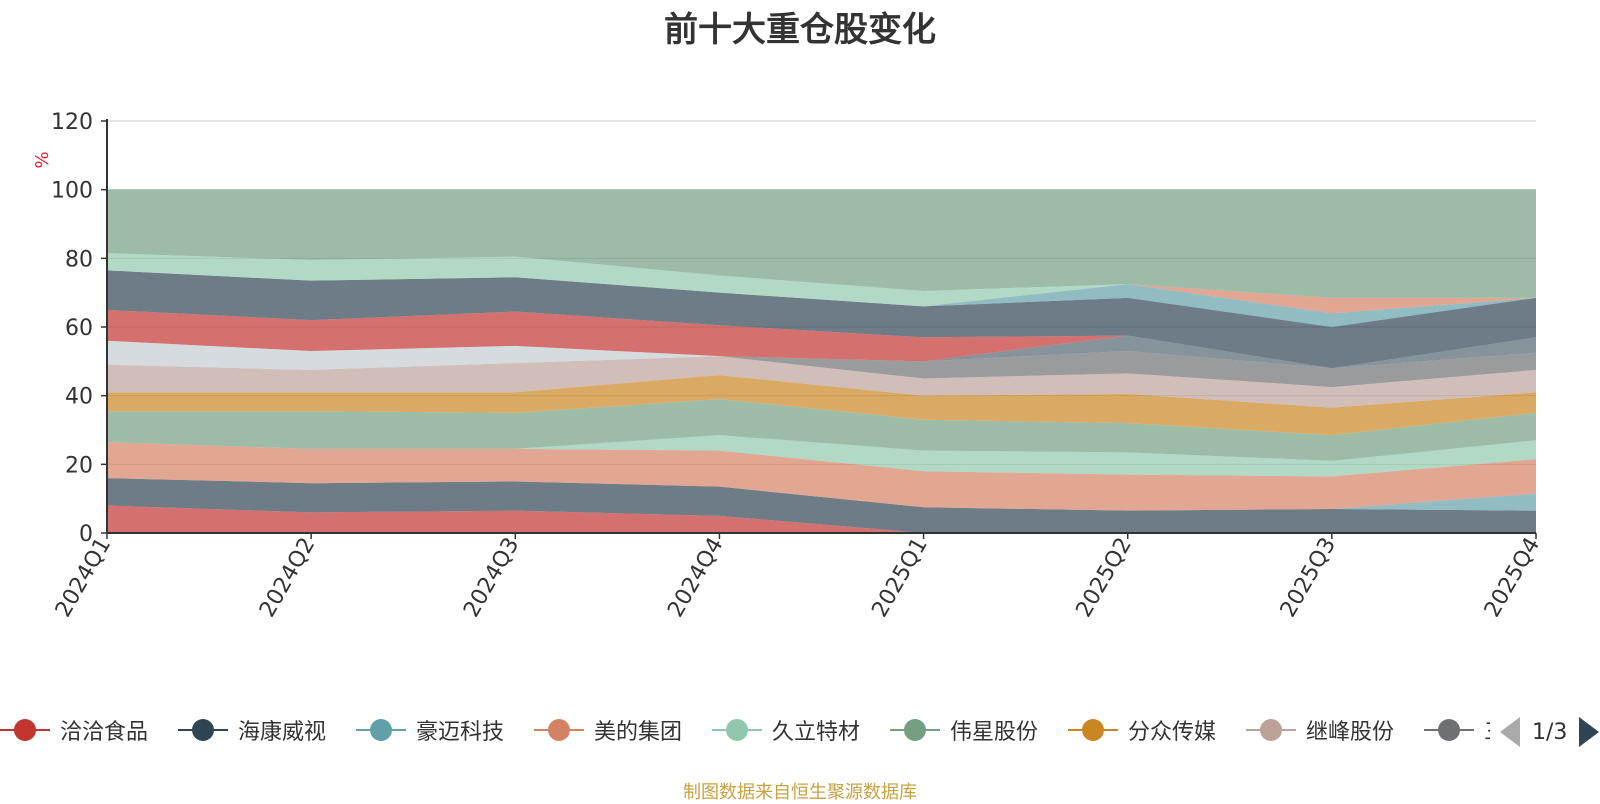 Image resolution: width=1600 pixels, height=804 pixels. I want to click on legend-item: 豪迈科技, so click(430, 730).